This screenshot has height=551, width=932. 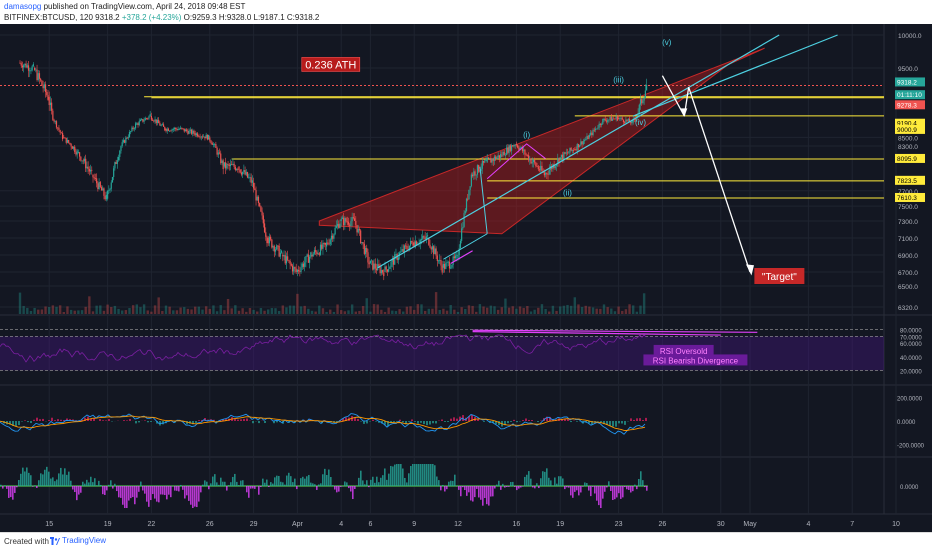 What do you see at coordinates (466, 541) in the screenshot?
I see `footer: Created with TradingView` at bounding box center [466, 541].